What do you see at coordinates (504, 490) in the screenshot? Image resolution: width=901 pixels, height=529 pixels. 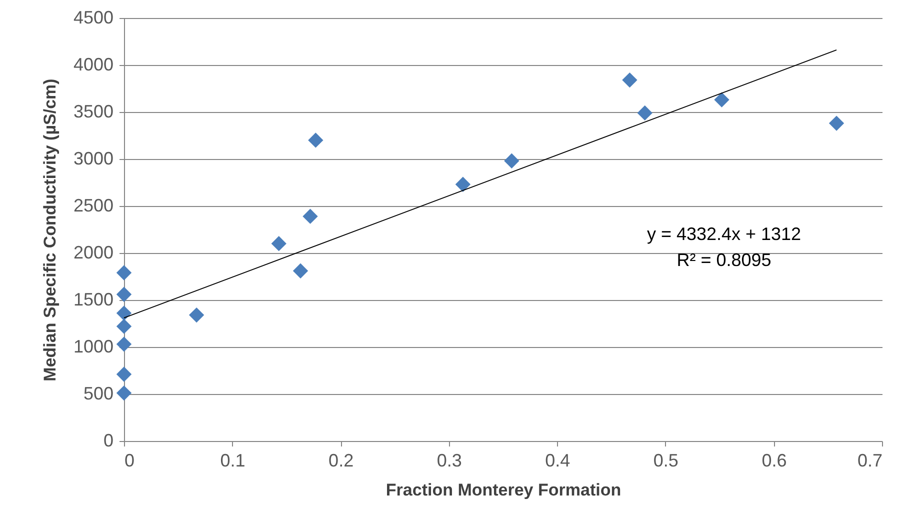 I see `x-axis-title: Fraction Monterey Formation` at bounding box center [504, 490].